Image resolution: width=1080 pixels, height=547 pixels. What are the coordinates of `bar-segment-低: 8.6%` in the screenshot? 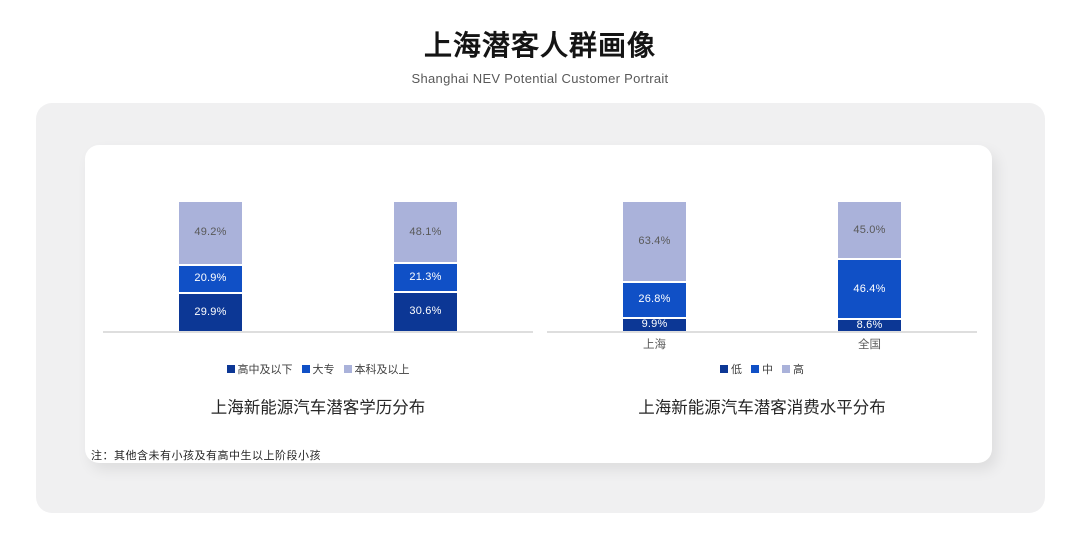 It's located at (869, 325).